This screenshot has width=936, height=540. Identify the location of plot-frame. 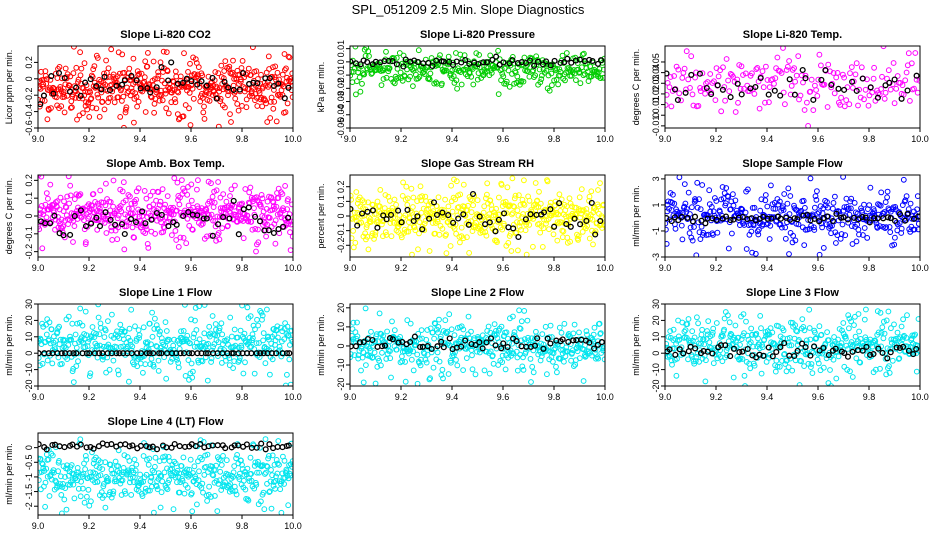
(477, 345).